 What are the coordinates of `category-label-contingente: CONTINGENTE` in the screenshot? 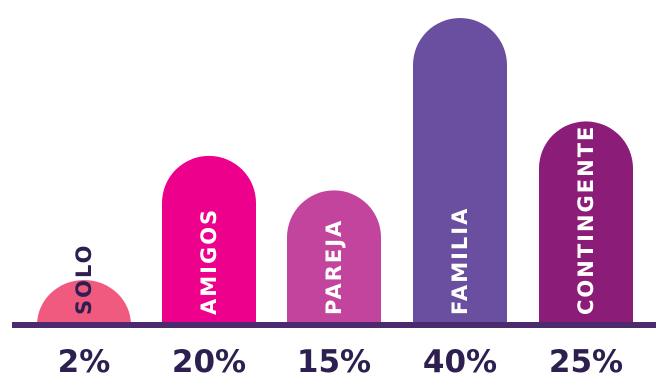 It's located at (586, 220).